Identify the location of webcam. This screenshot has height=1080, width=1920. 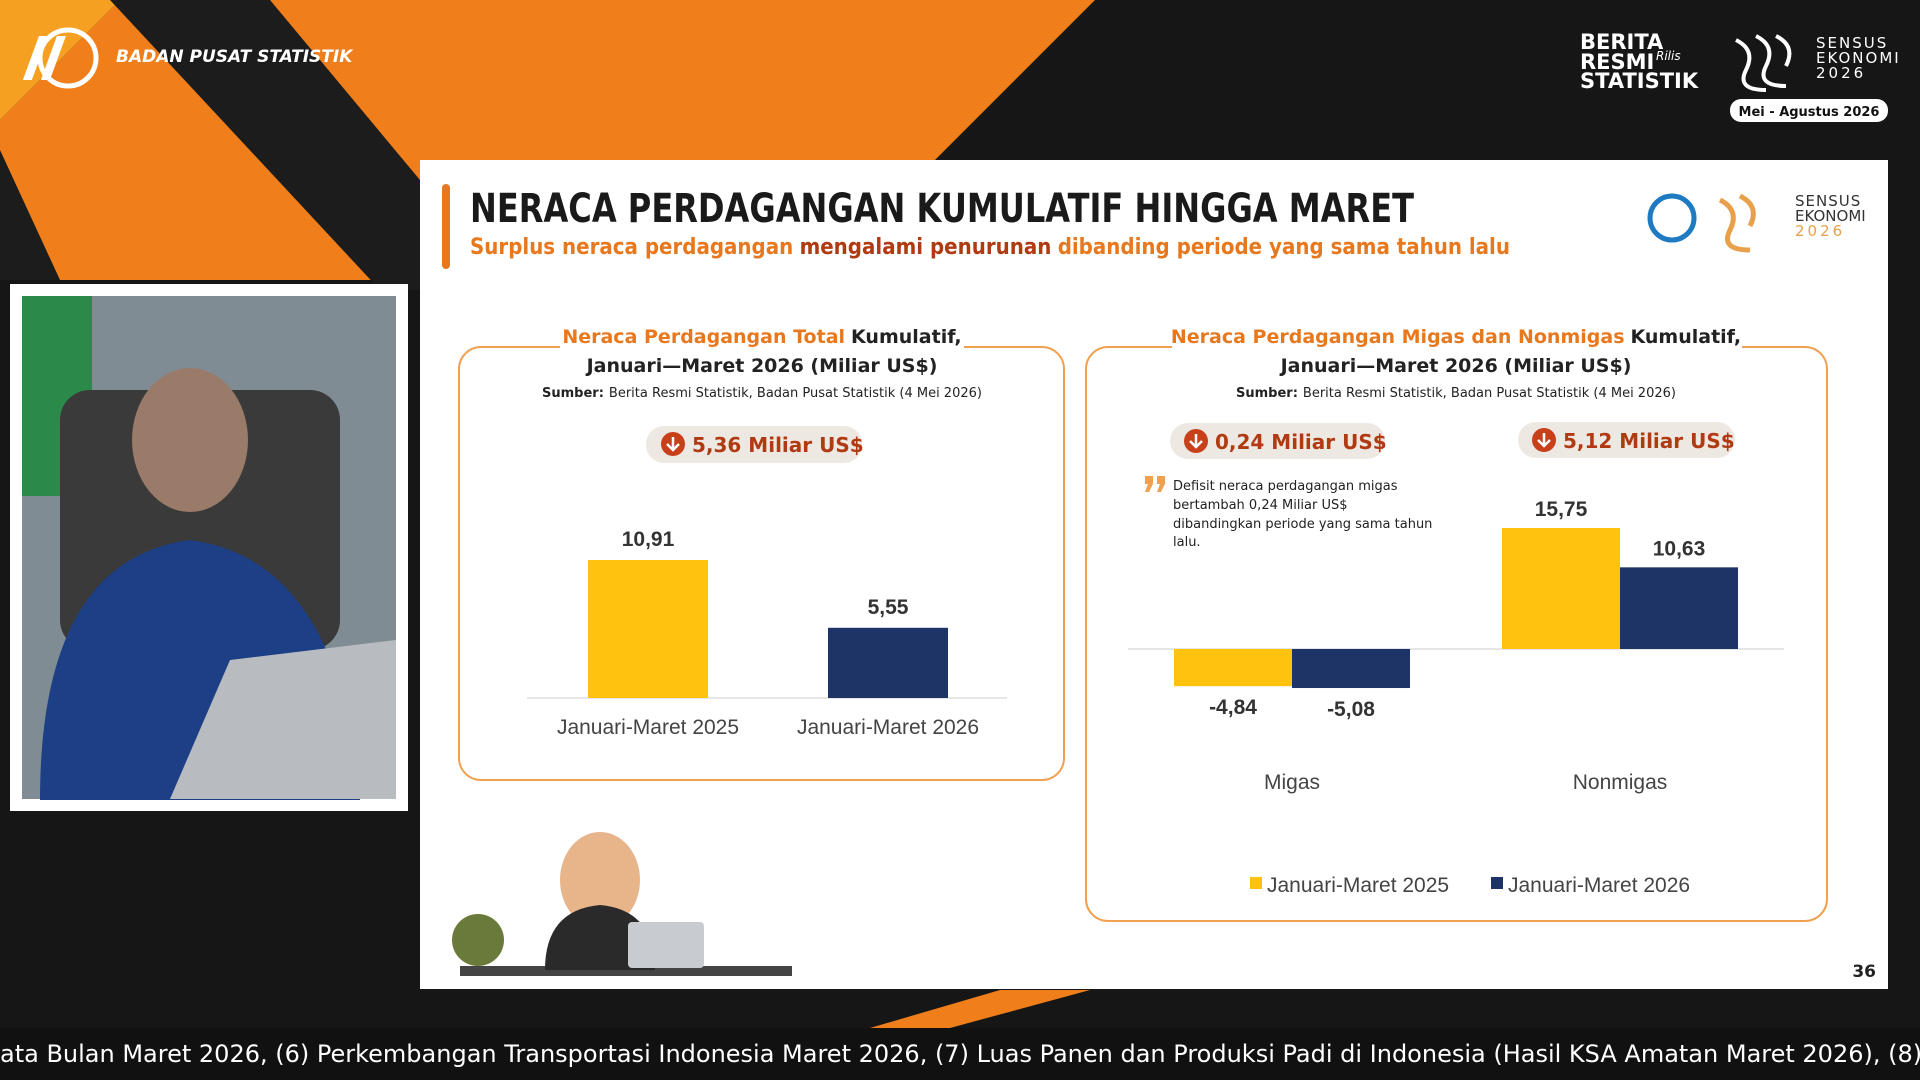
(209, 547).